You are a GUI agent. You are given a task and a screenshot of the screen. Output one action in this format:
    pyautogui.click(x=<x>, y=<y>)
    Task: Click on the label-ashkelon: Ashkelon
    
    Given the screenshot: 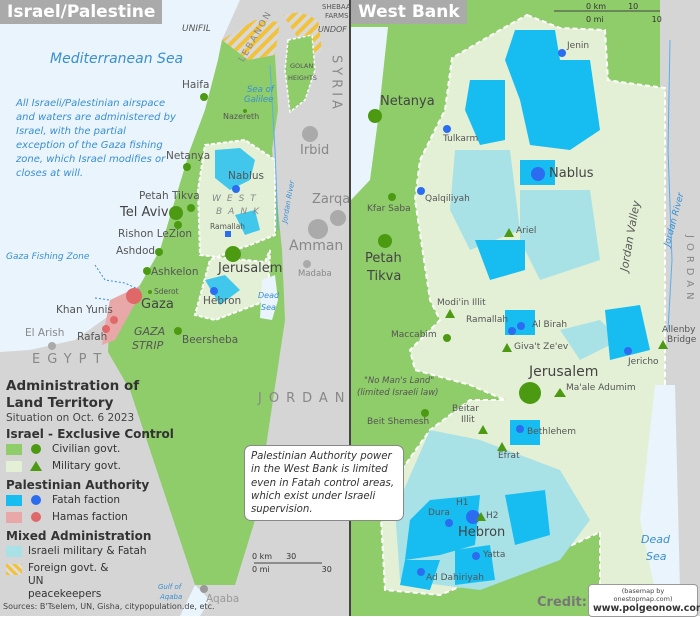 What is the action you would take?
    pyautogui.click(x=175, y=272)
    